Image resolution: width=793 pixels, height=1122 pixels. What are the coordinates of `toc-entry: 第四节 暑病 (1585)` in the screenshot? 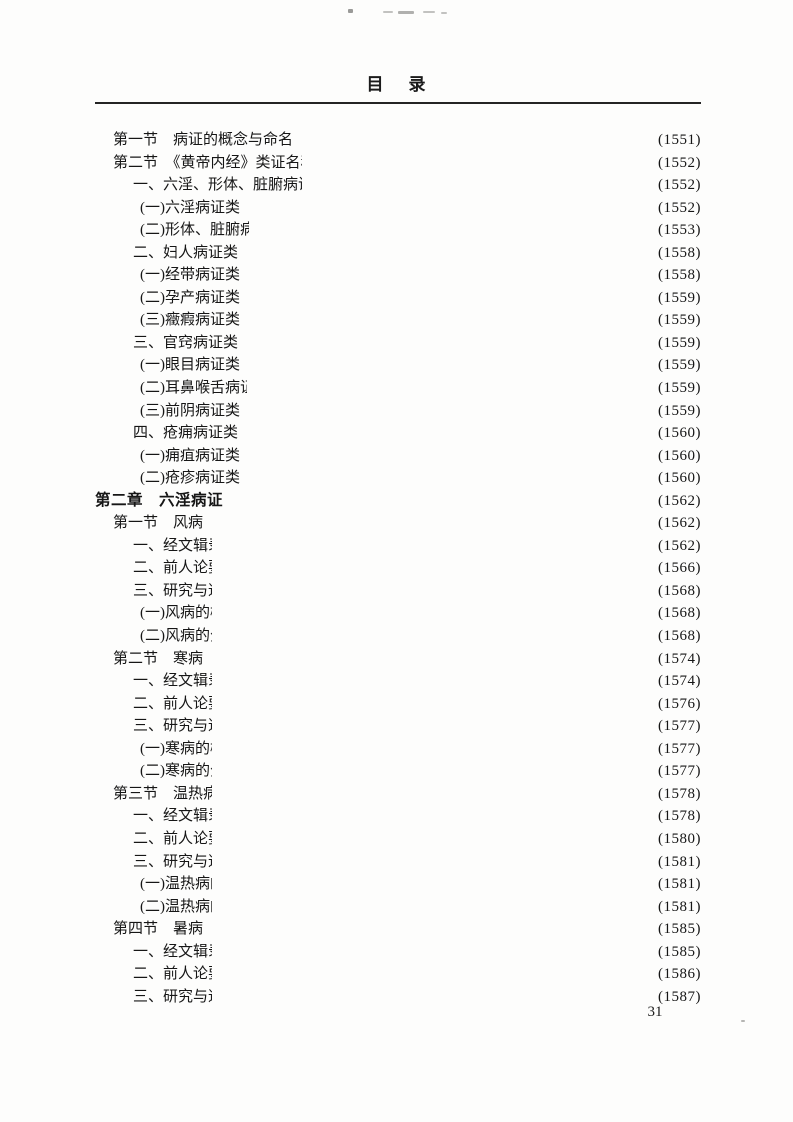 It's located at (398, 1020).